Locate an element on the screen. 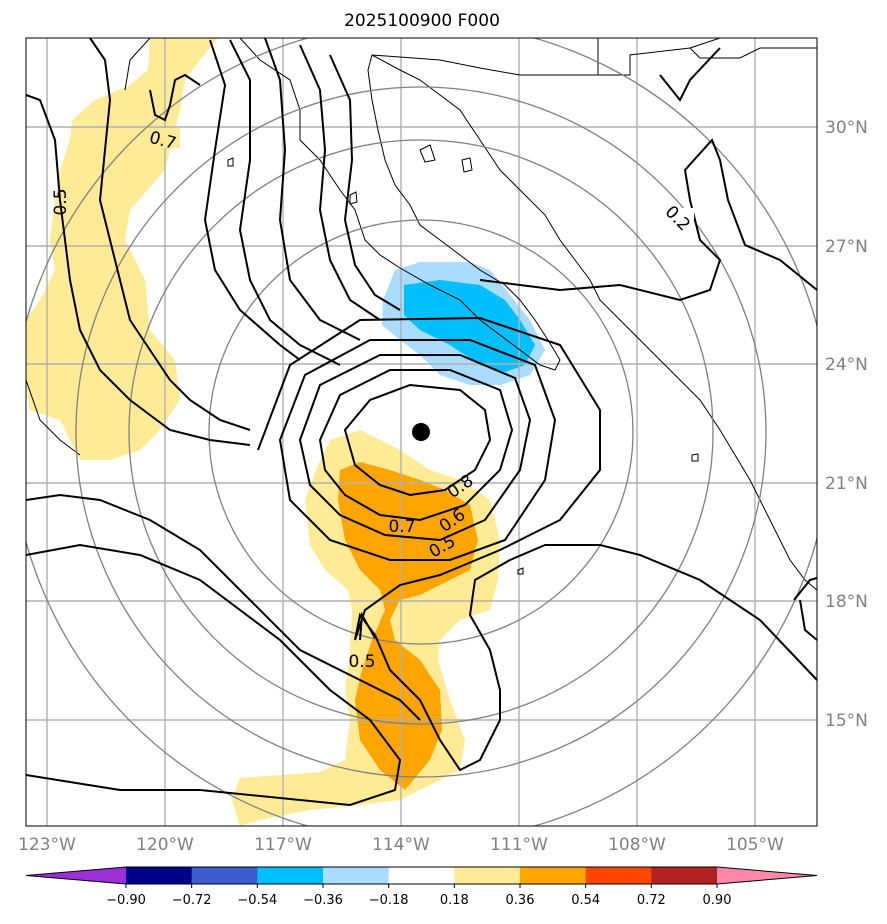 This screenshot has width=887, height=924. lon-label-105w: 105°W is located at coordinates (755, 845).